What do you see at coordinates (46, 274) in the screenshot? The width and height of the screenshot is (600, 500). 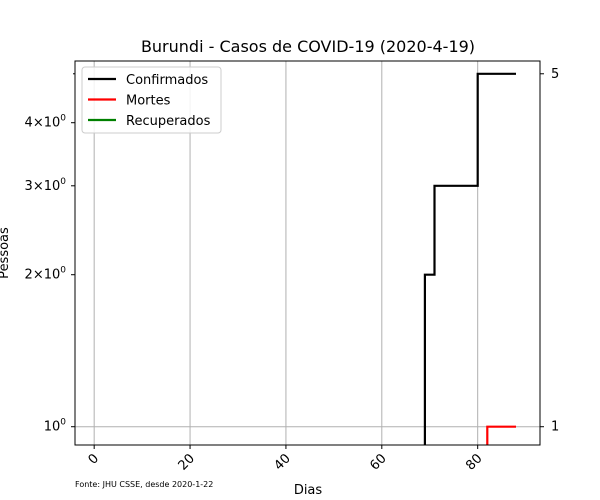 I see `y-tick-label: 2×100` at bounding box center [46, 274].